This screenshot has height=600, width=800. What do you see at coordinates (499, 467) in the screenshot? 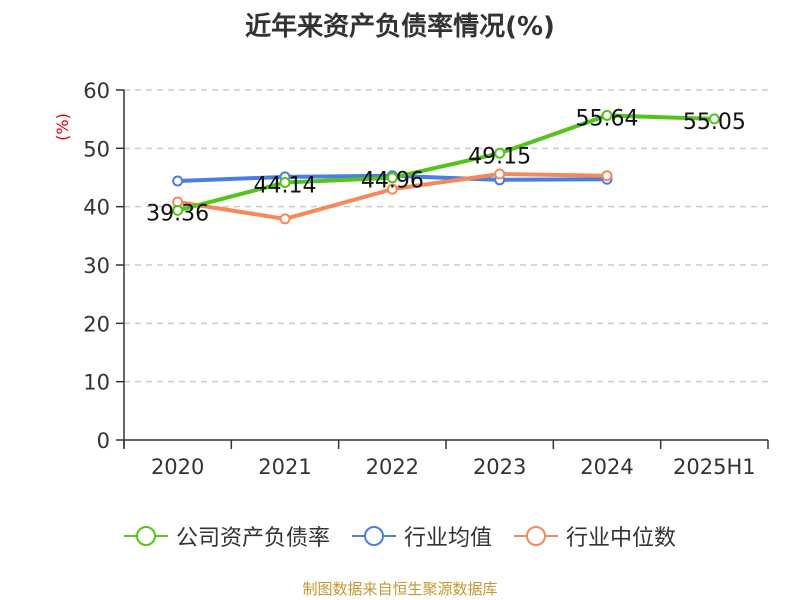
I see `x-tick-label: 2023` at bounding box center [499, 467].